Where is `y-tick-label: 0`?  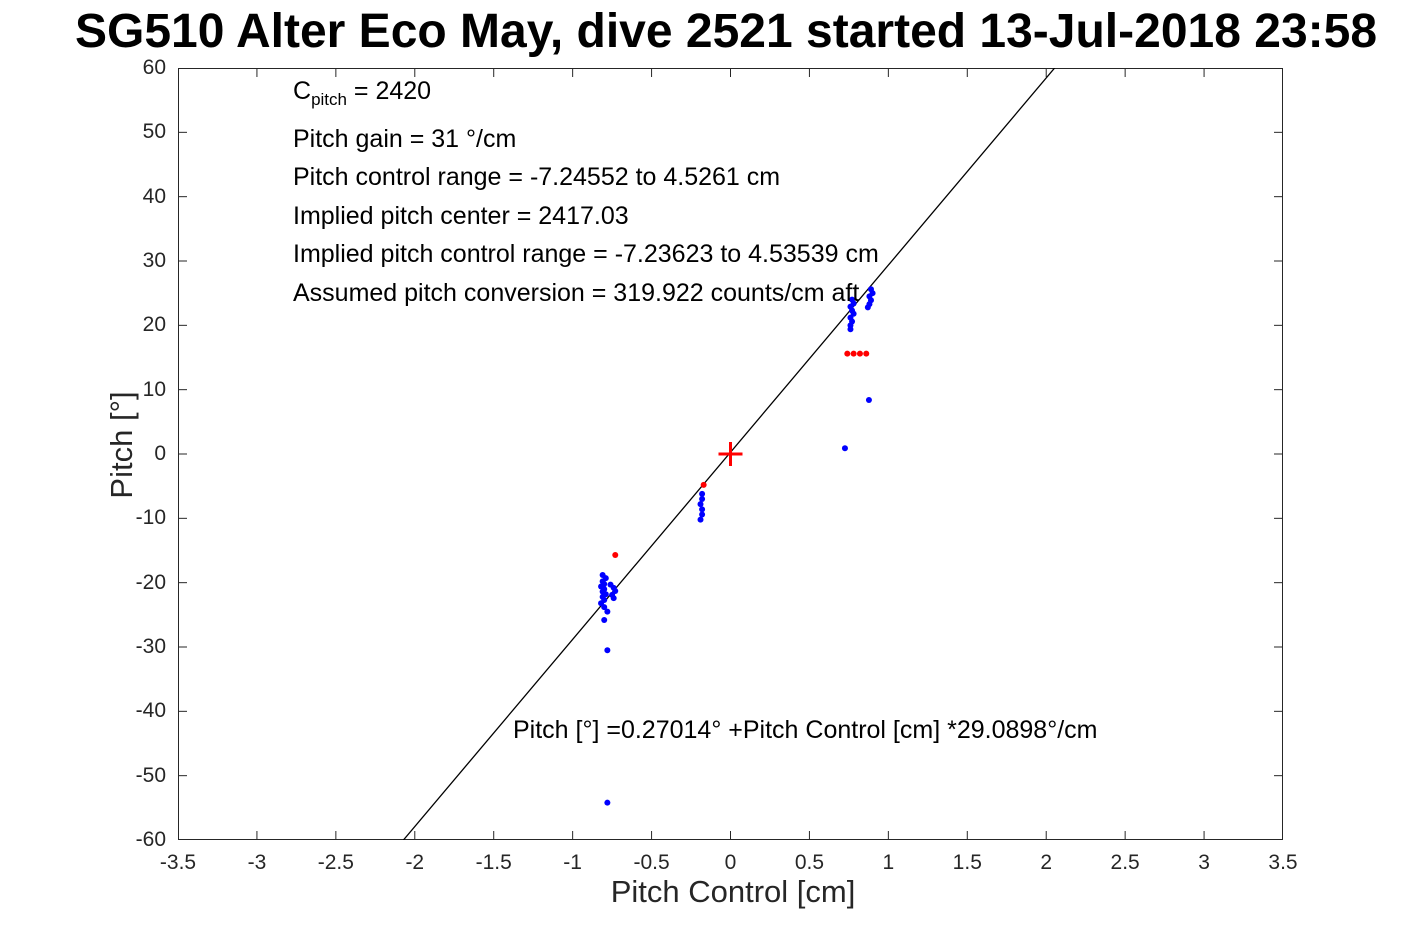 y-tick-label: 0 is located at coordinates (160, 453).